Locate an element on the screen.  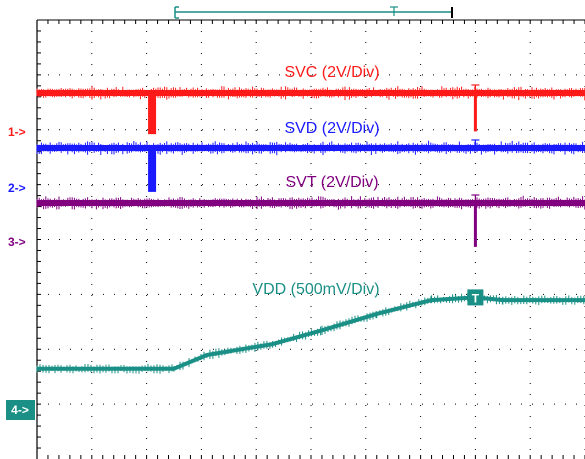
trace-2-label: SVT (2V/Div) is located at coordinates (331, 182).